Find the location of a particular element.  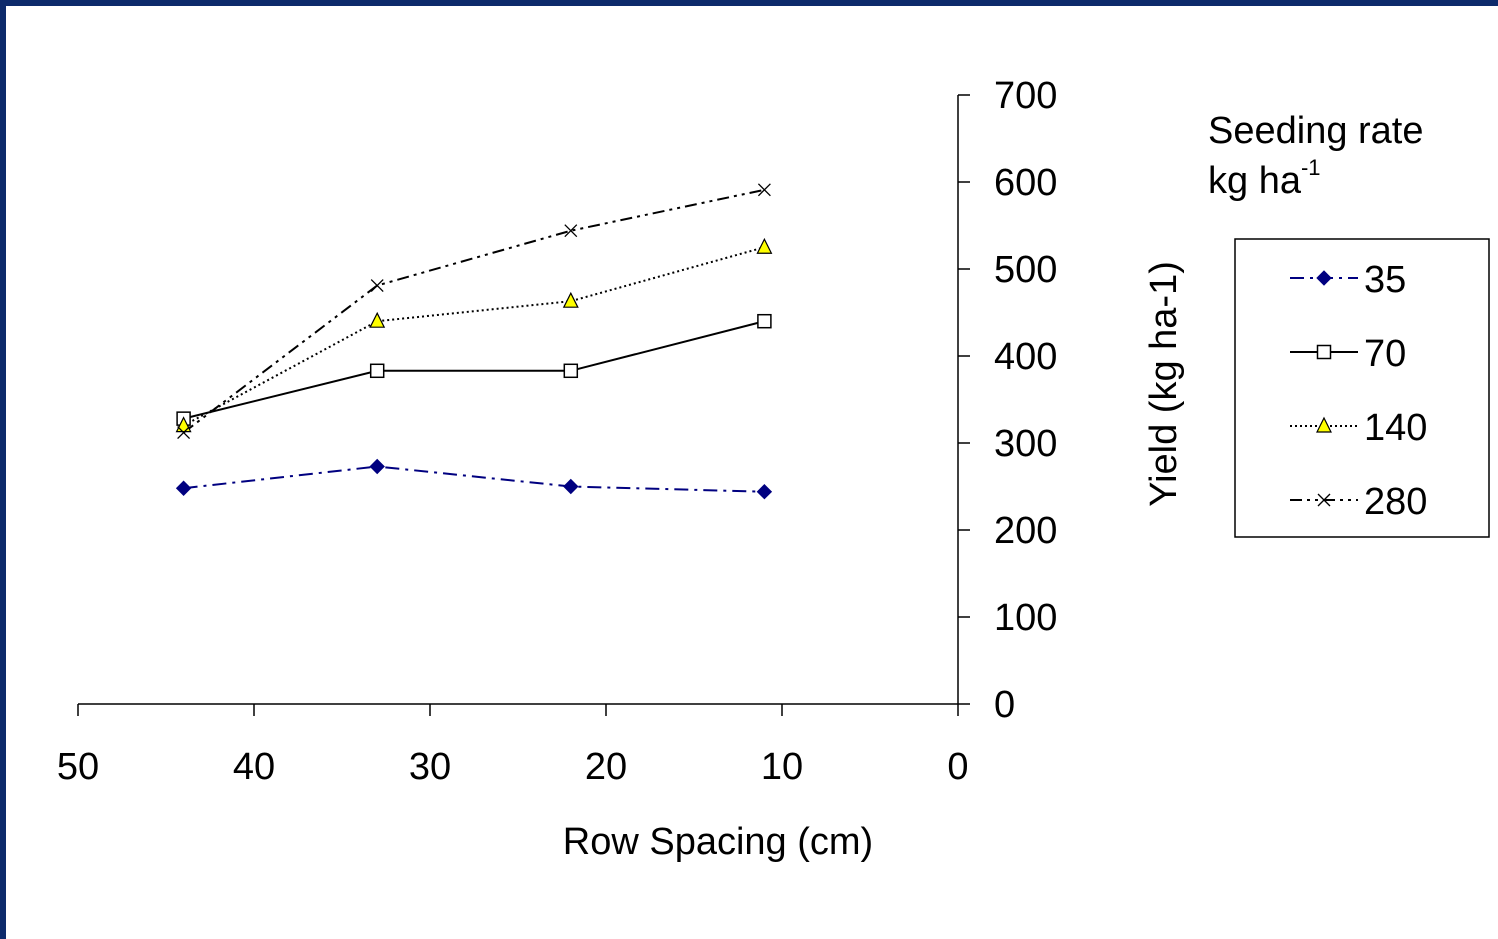

y-tick-label: 500 is located at coordinates (1025, 270).